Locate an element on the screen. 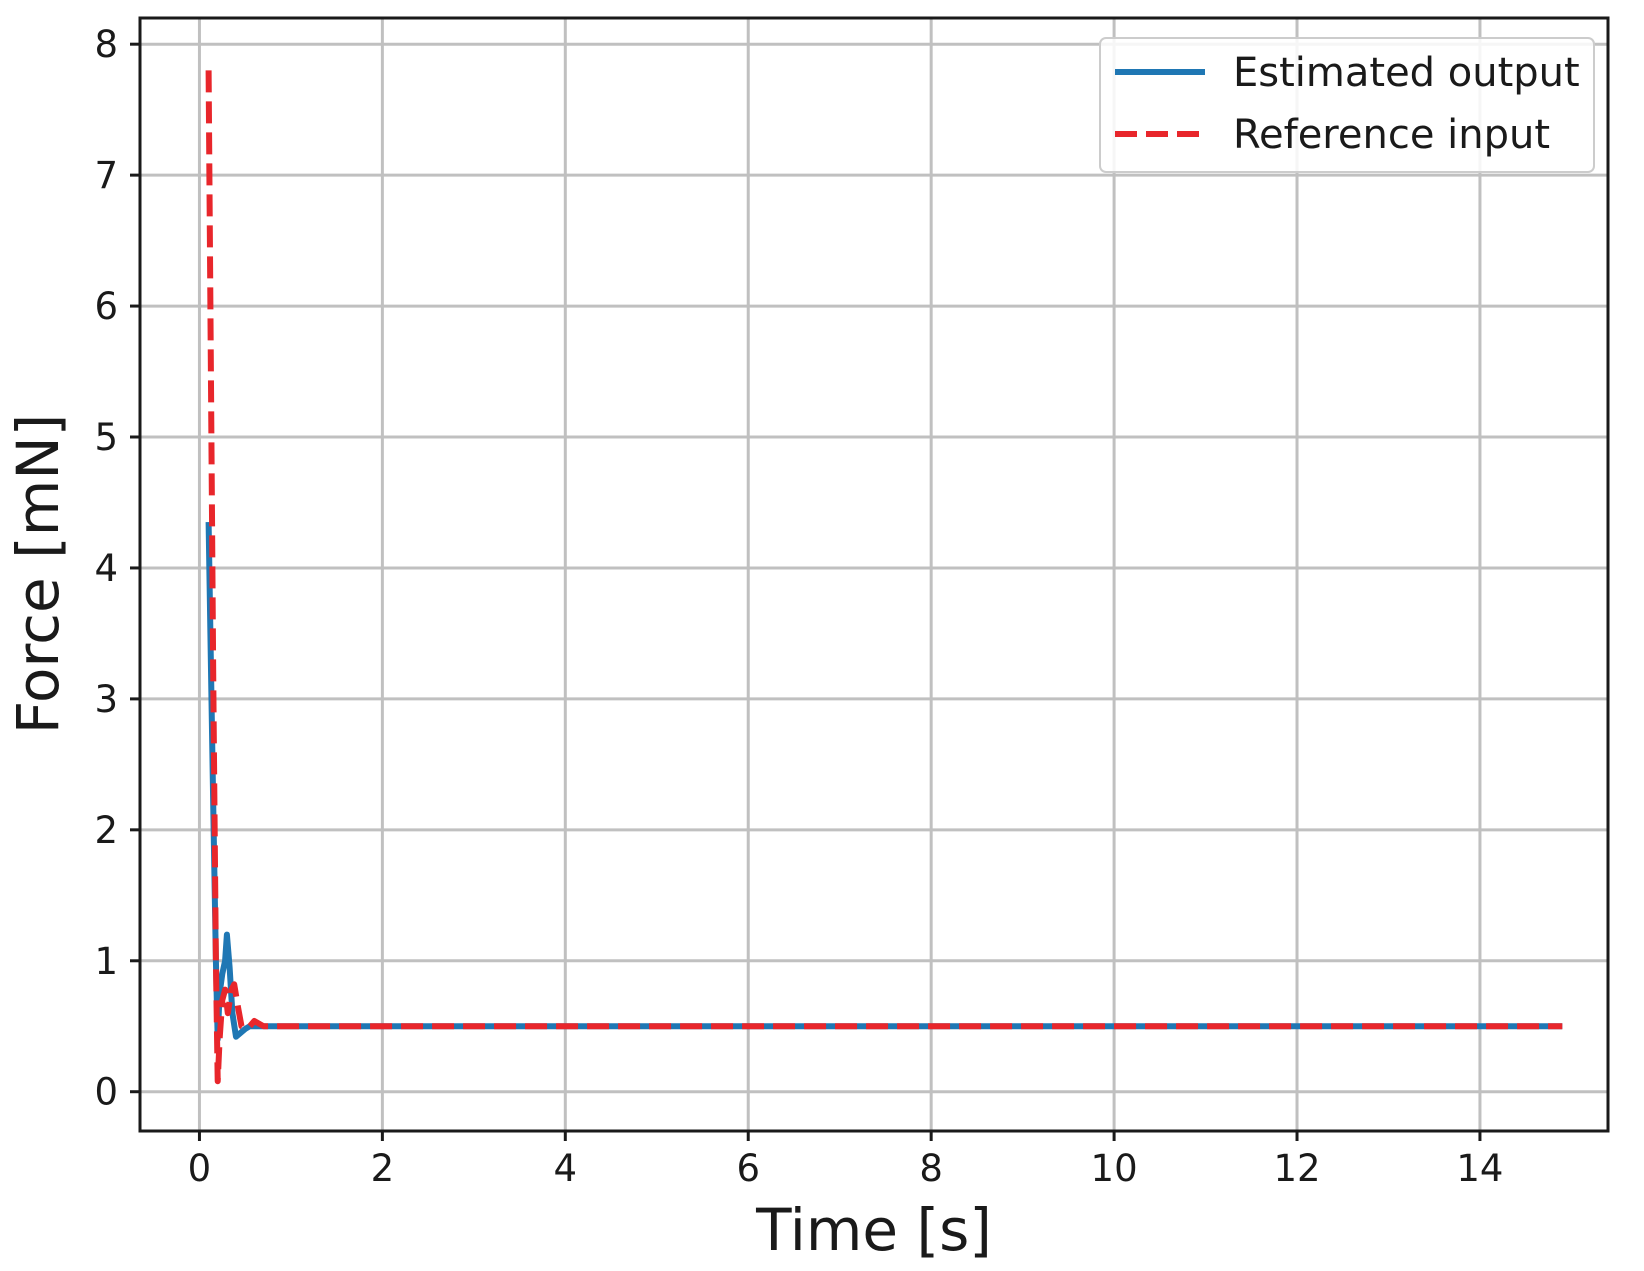  legend: Estimated output Reference input is located at coordinates (1347, 105).